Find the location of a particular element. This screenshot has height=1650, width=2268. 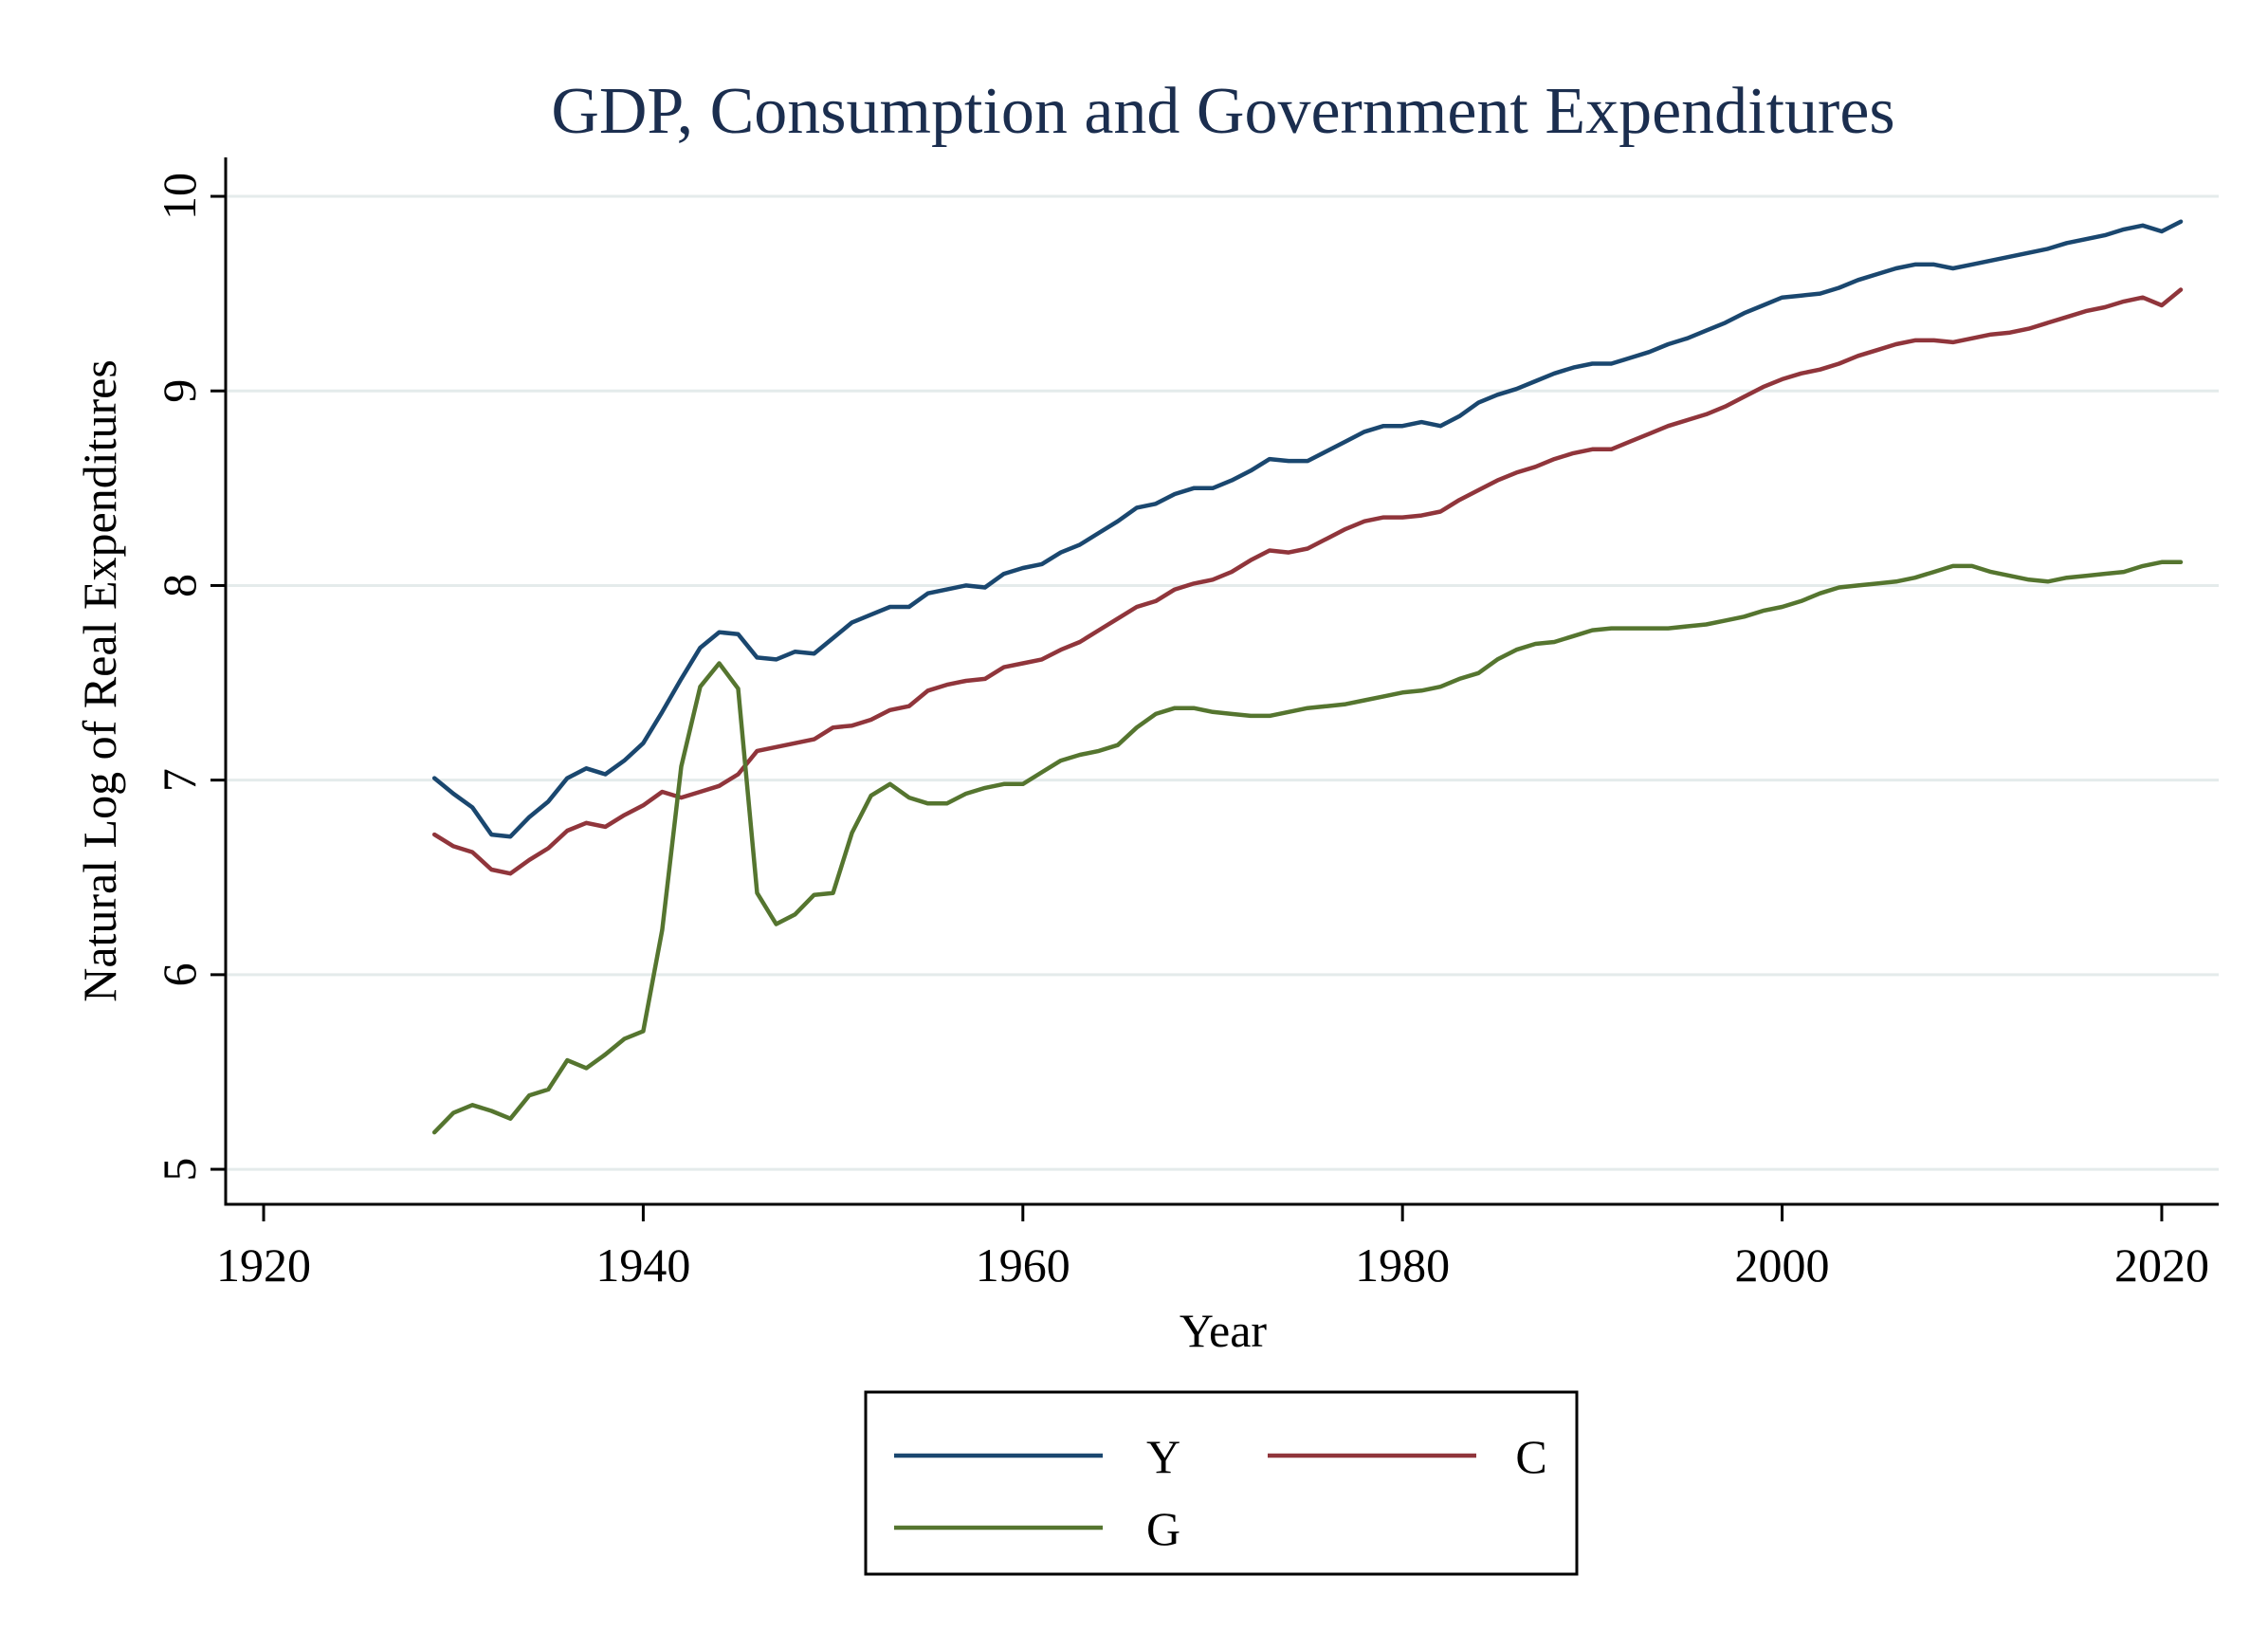

y-tick-label-6: 6 is located at coordinates (179, 974).